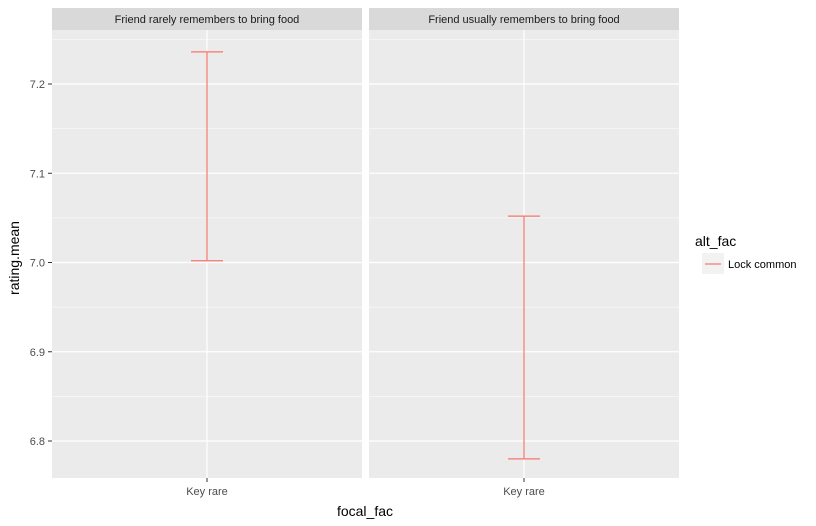  Describe the element at coordinates (745, 253) in the screenshot. I see `legend: alt_fac Lock common` at that location.